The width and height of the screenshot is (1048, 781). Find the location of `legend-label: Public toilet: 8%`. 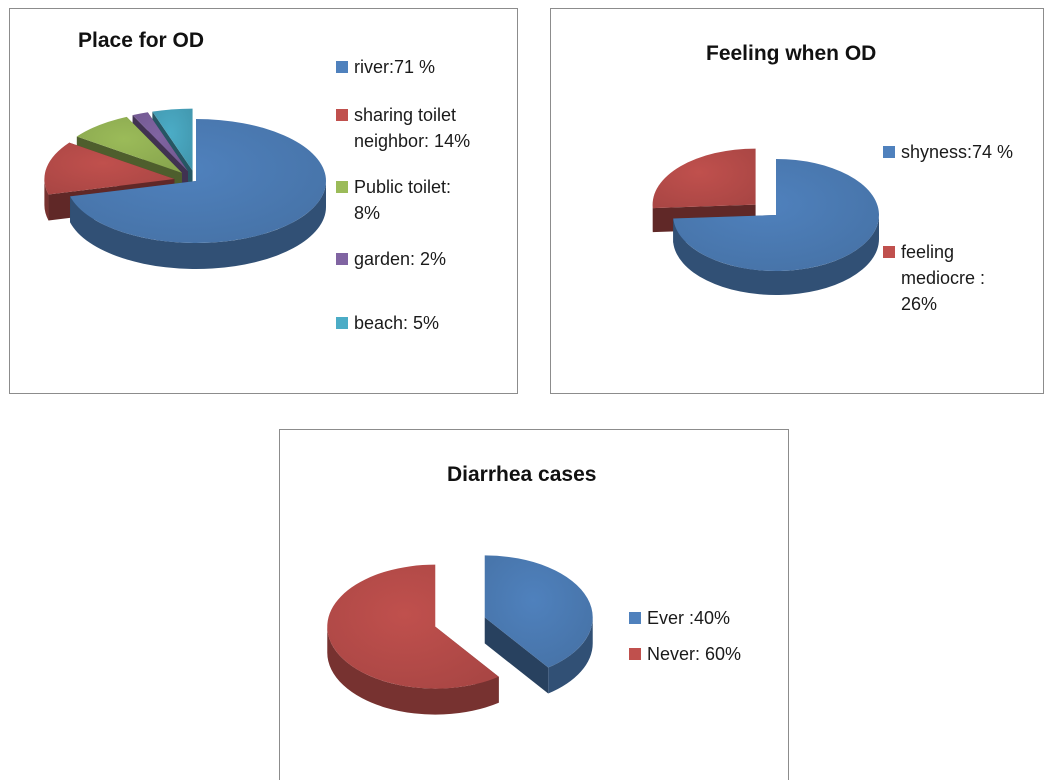

legend-label: Public toilet: 8% is located at coordinates (403, 200).